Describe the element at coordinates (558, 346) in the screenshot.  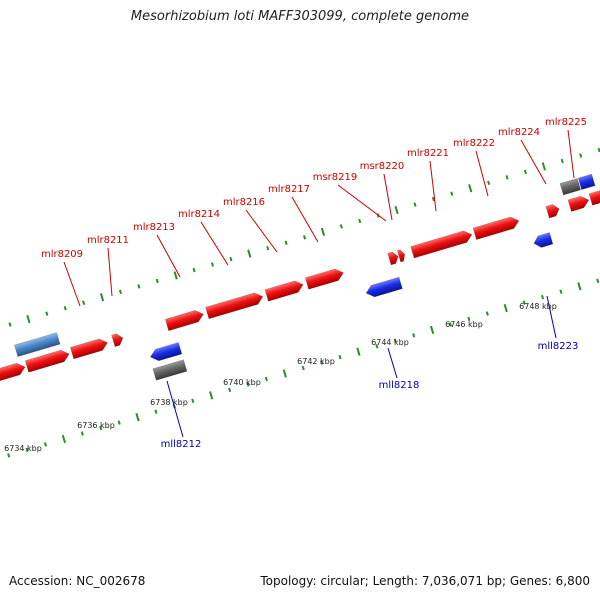
I see `gene-label-mll8223: mll8223` at that location.